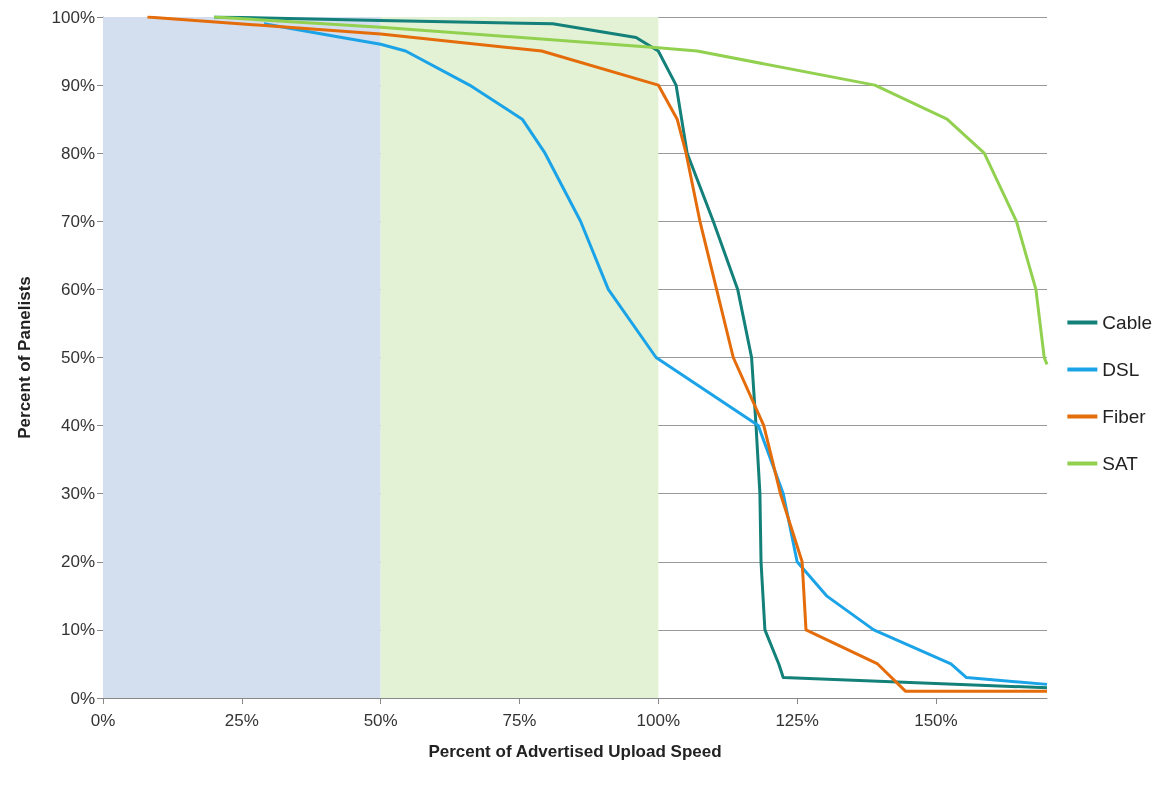 Image resolution: width=1162 pixels, height=786 pixels. What do you see at coordinates (241, 720) in the screenshot?
I see `x-tick-label: 25%` at bounding box center [241, 720].